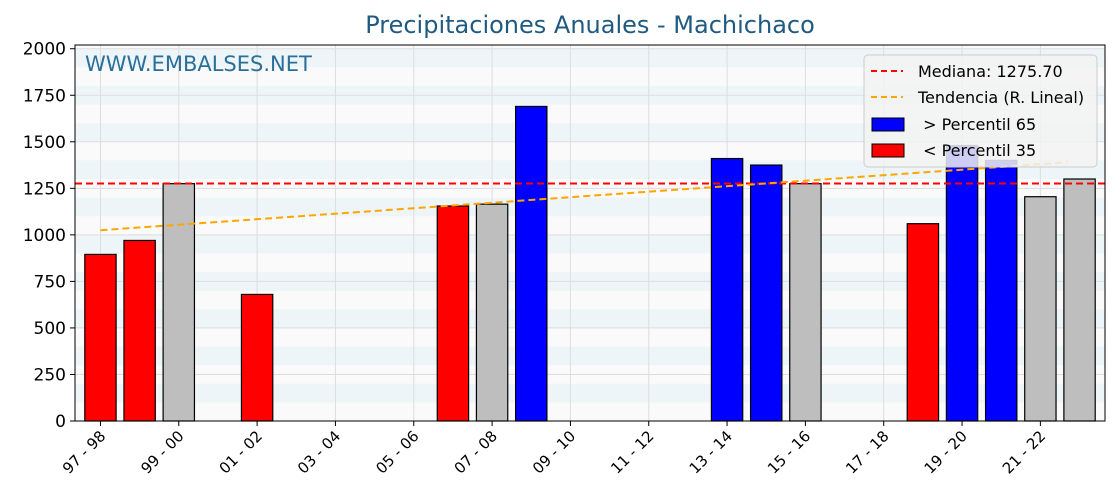 The height and width of the screenshot is (500, 1120). Describe the element at coordinates (319, 452) in the screenshot. I see `x-tick-label: 03 - 04` at that location.